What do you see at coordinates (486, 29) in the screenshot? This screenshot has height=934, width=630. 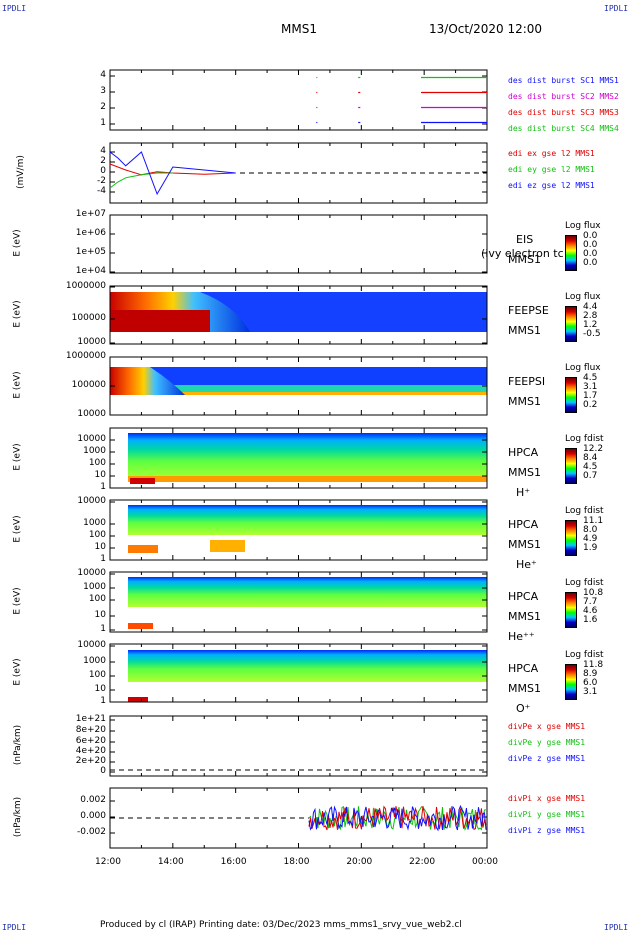 I see `date-title: 13/Oct/2020 12:00` at bounding box center [486, 29].